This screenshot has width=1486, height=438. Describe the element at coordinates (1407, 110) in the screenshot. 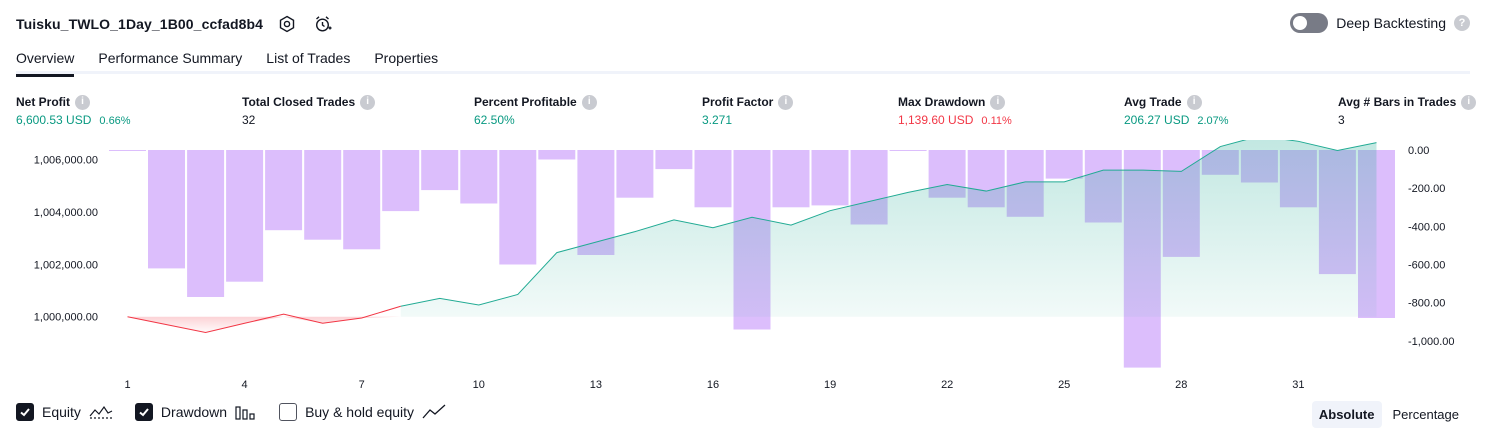

I see `metric-avg-bars-in-trades: Avg # Bars in Trades i 3` at that location.